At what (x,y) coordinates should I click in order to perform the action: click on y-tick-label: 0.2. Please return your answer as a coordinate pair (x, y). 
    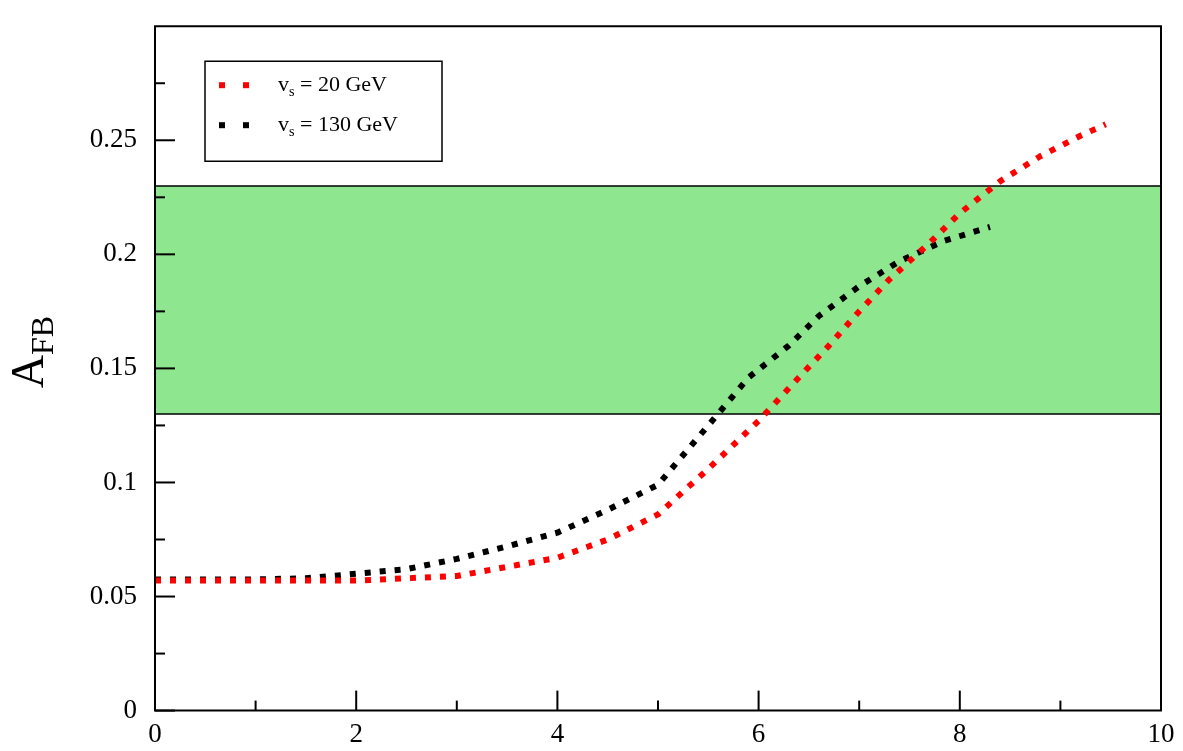
    Looking at the image, I should click on (120, 252).